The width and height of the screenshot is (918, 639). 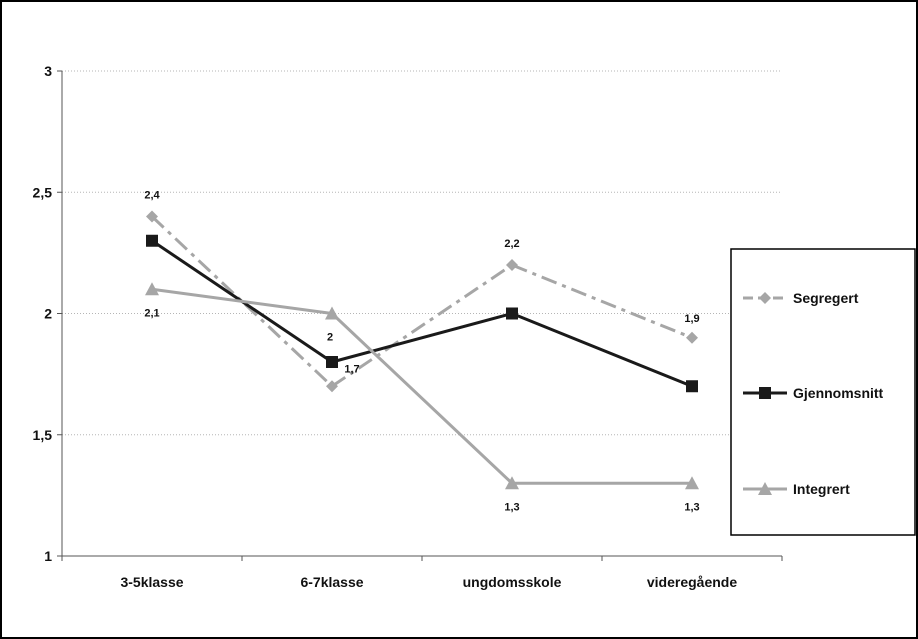 I want to click on legend-label-segregert: Segregert, so click(x=826, y=298).